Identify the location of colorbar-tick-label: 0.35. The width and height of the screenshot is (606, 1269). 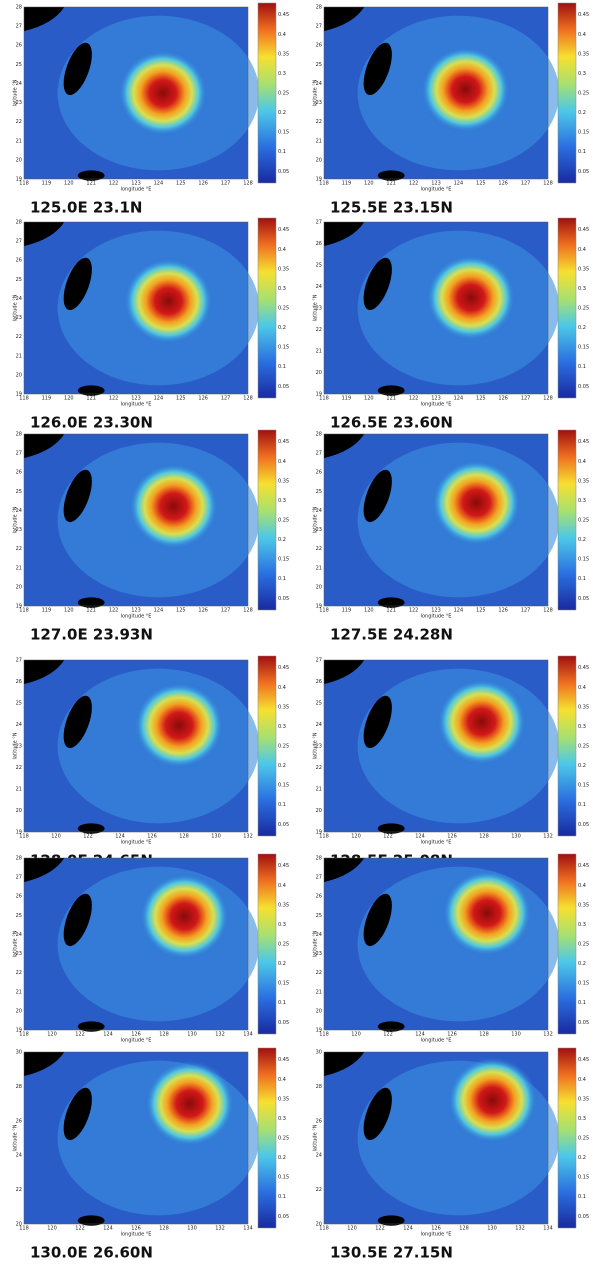
(583, 707).